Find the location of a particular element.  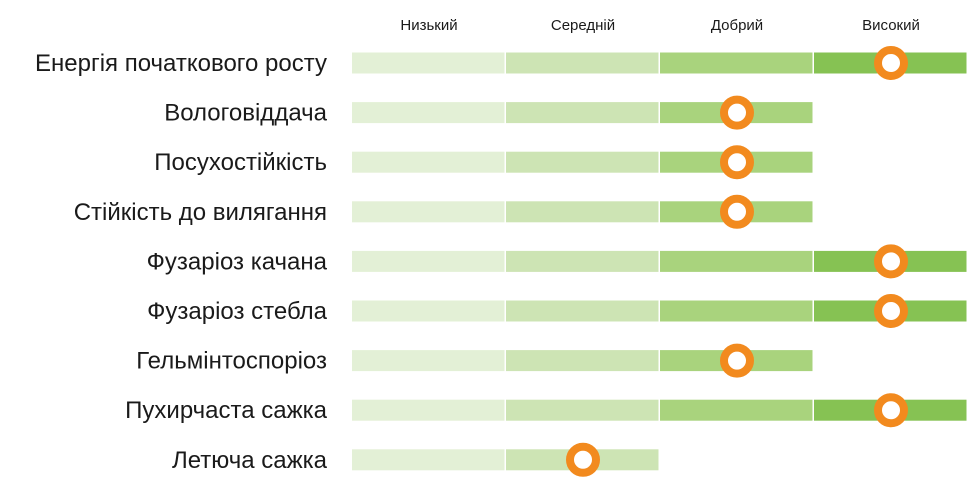

rating-row: Посухостійкість is located at coordinates (483, 162).